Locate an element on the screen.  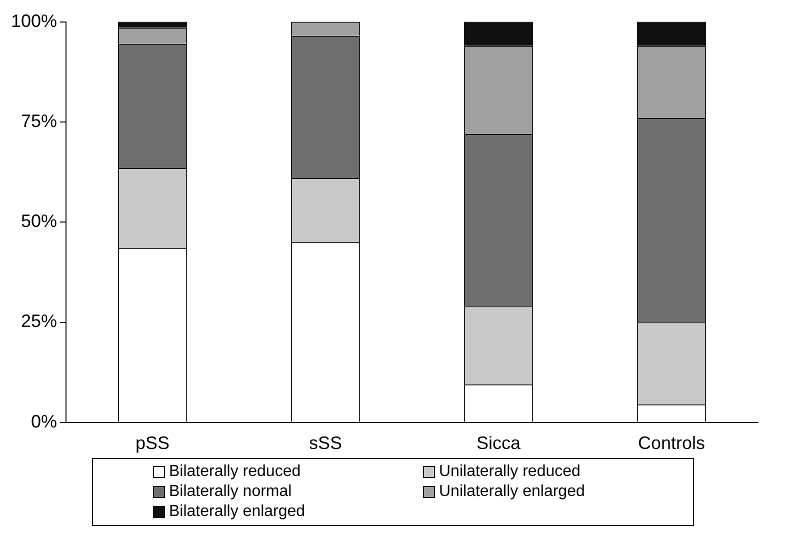
legend-label: Unilaterally enlarged is located at coordinates (512, 492).